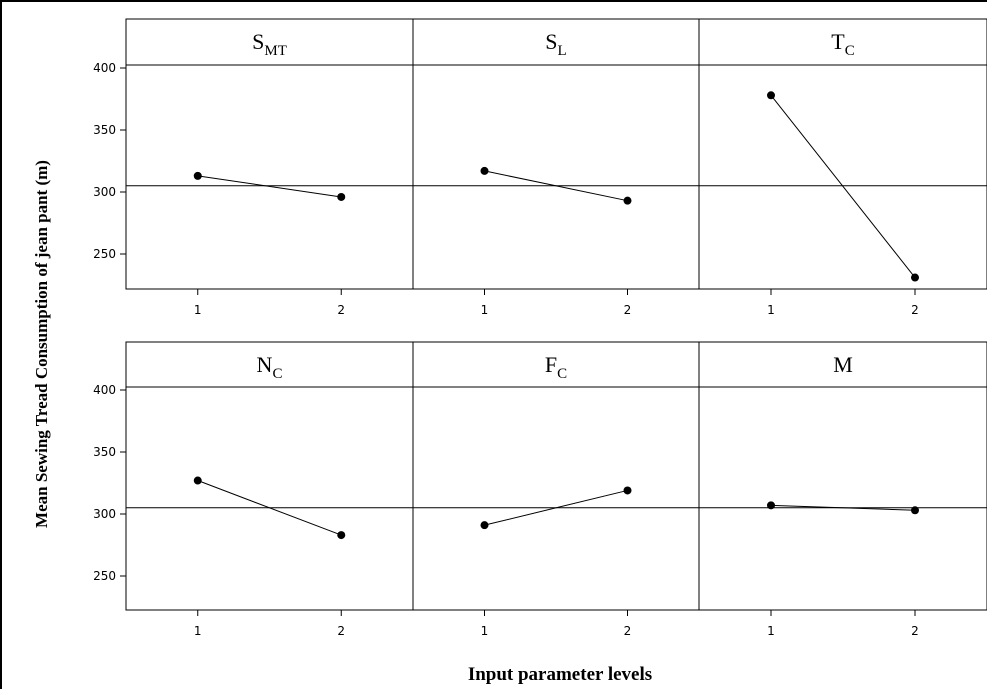 Image resolution: width=987 pixels, height=689 pixels. I want to click on panel-3-series-line, so click(269, 508).